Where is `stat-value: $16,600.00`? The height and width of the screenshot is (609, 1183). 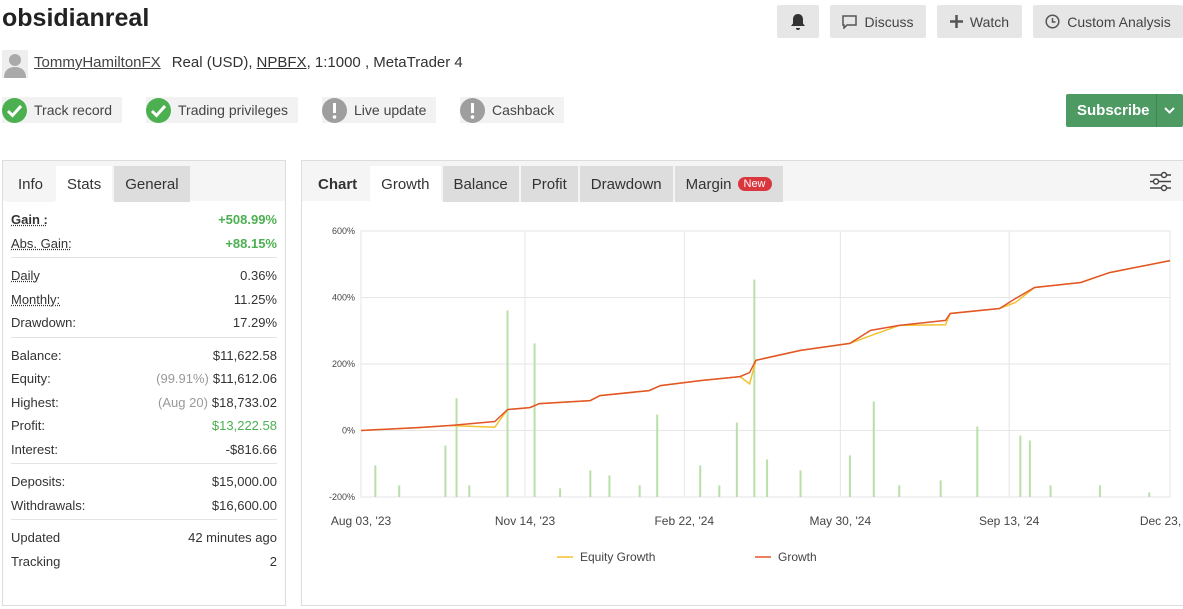 stat-value: $16,600.00 is located at coordinates (244, 505).